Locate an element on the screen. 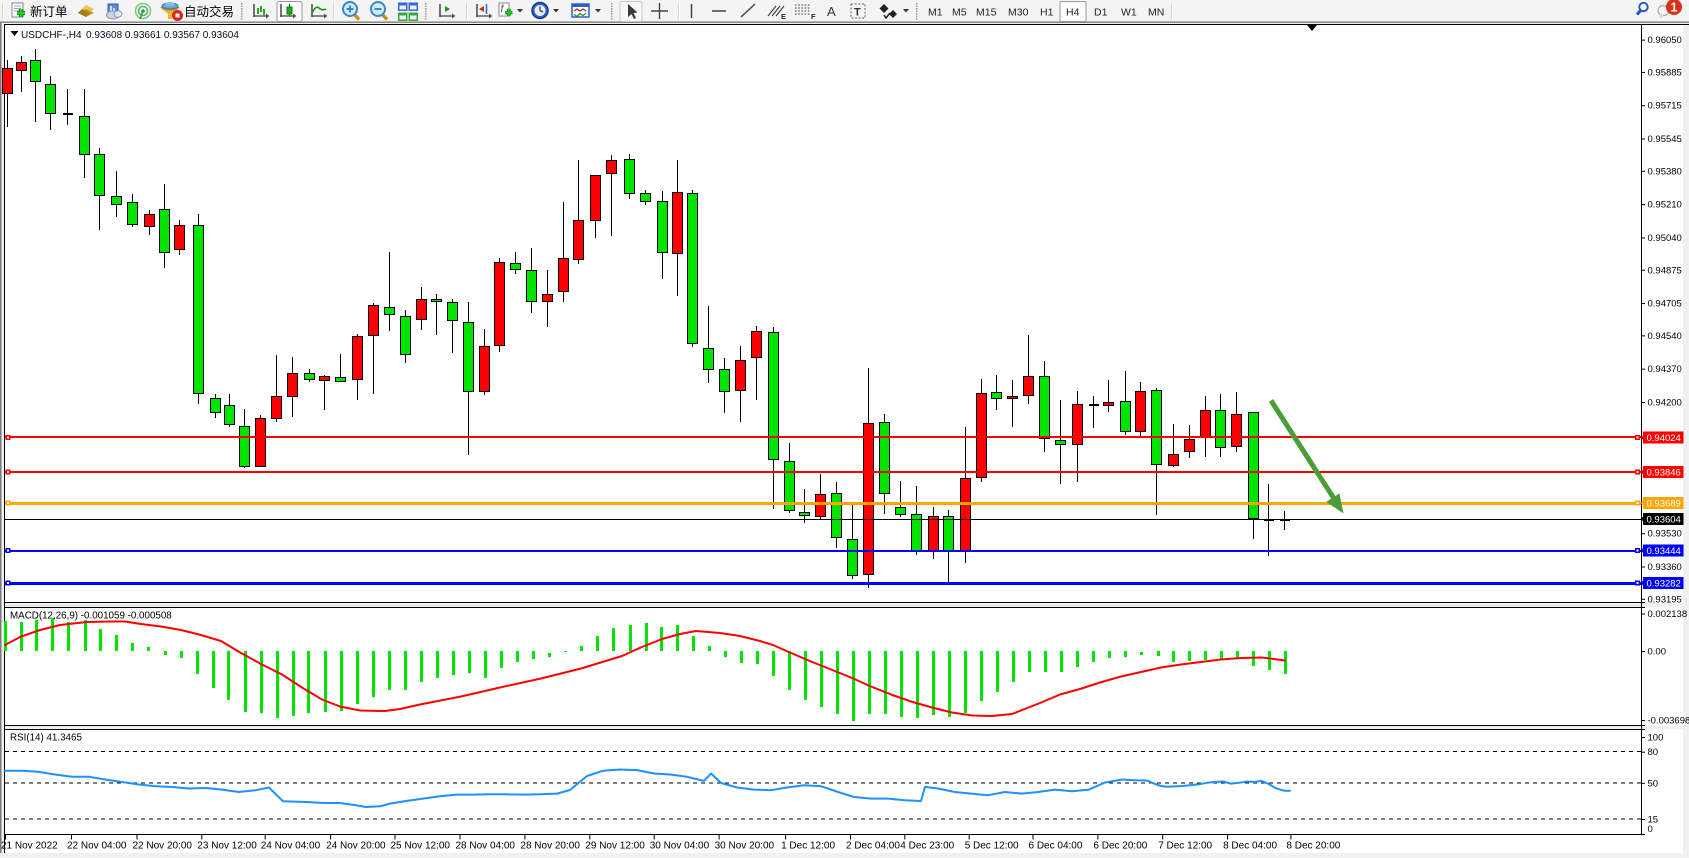 Image resolution: width=1689 pixels, height=858 pixels. svg-text: 0.95380 is located at coordinates (1665, 171).